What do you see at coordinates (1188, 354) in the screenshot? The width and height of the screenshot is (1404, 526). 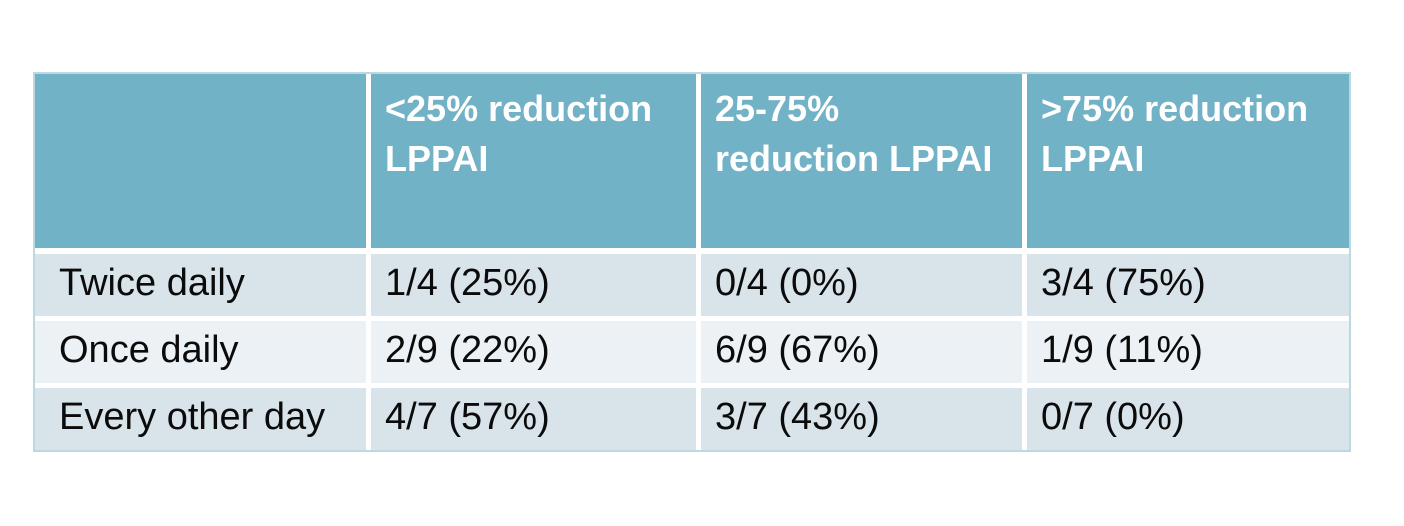 I see `cell-once-daily-gt75: 1/9 (11%)` at bounding box center [1188, 354].